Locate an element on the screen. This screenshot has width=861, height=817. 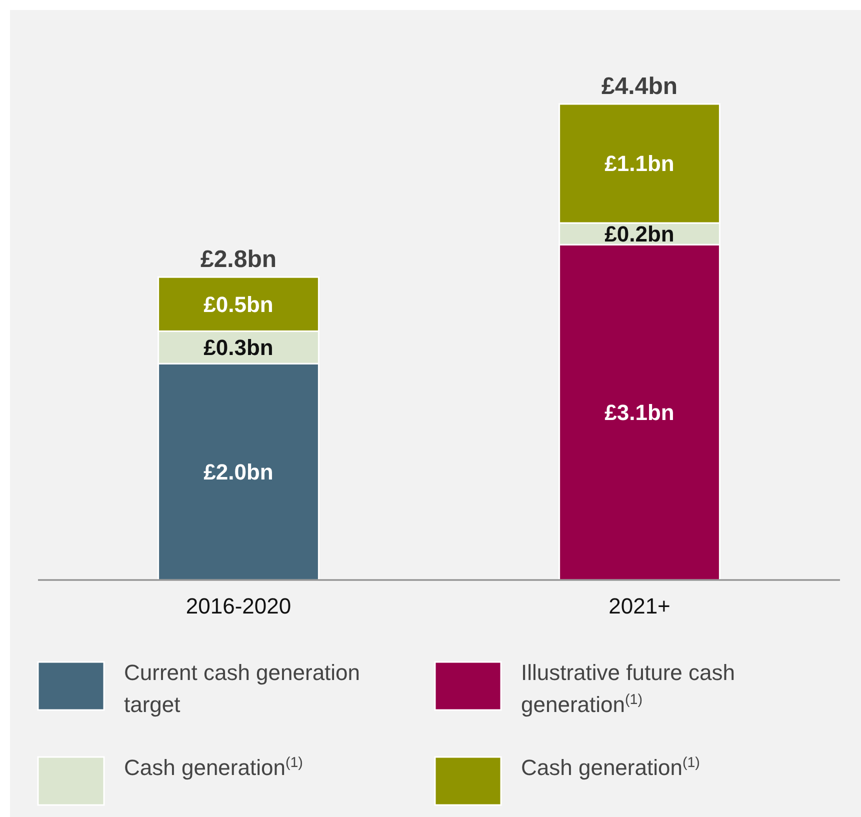
data-label: £0.5bn is located at coordinates (239, 304).